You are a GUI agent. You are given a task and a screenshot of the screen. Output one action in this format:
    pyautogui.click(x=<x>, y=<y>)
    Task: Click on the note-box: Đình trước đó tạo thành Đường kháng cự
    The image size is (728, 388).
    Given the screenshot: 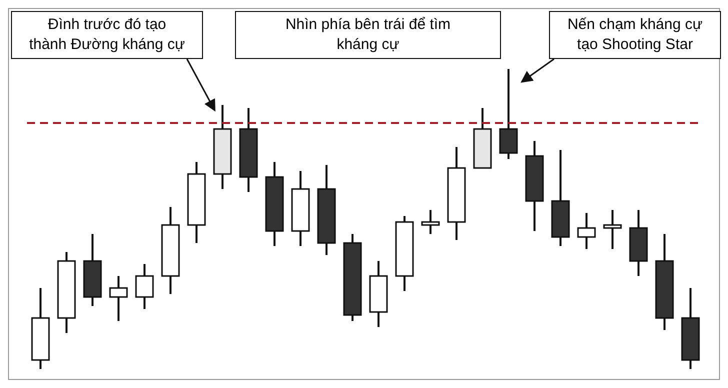 What is the action you would take?
    pyautogui.click(x=107, y=35)
    